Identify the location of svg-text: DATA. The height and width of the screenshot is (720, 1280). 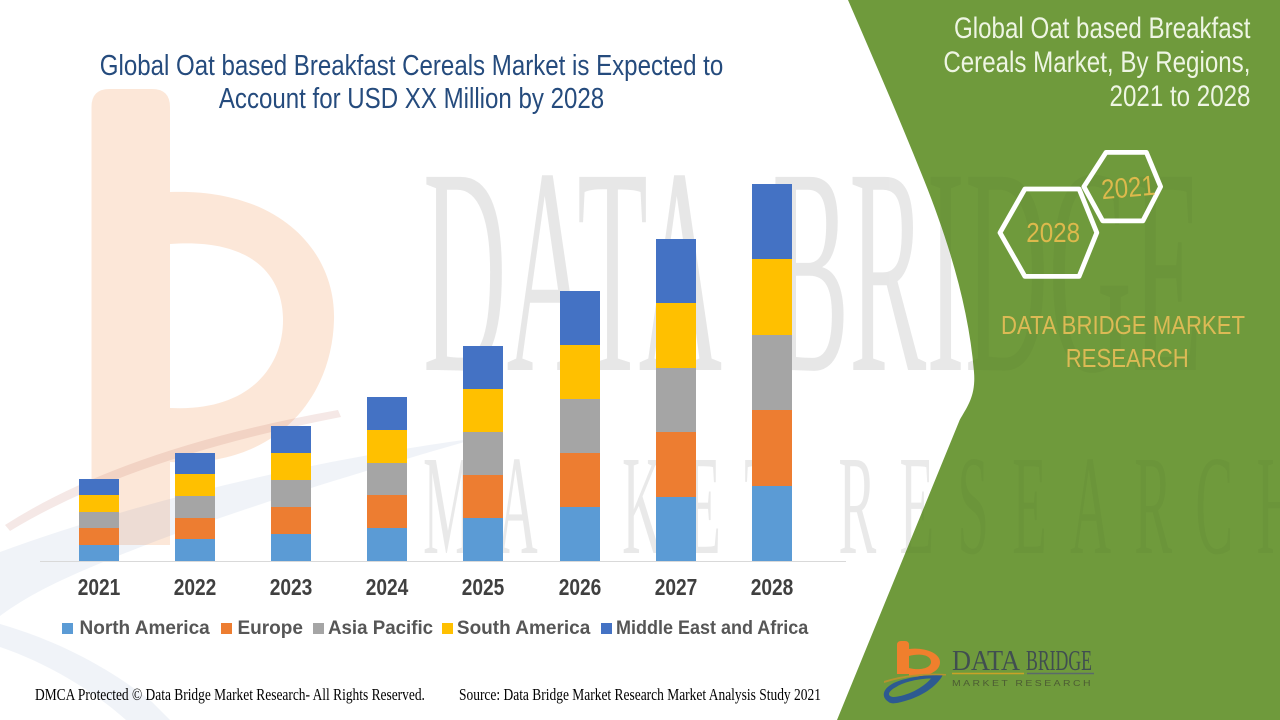
(986, 661).